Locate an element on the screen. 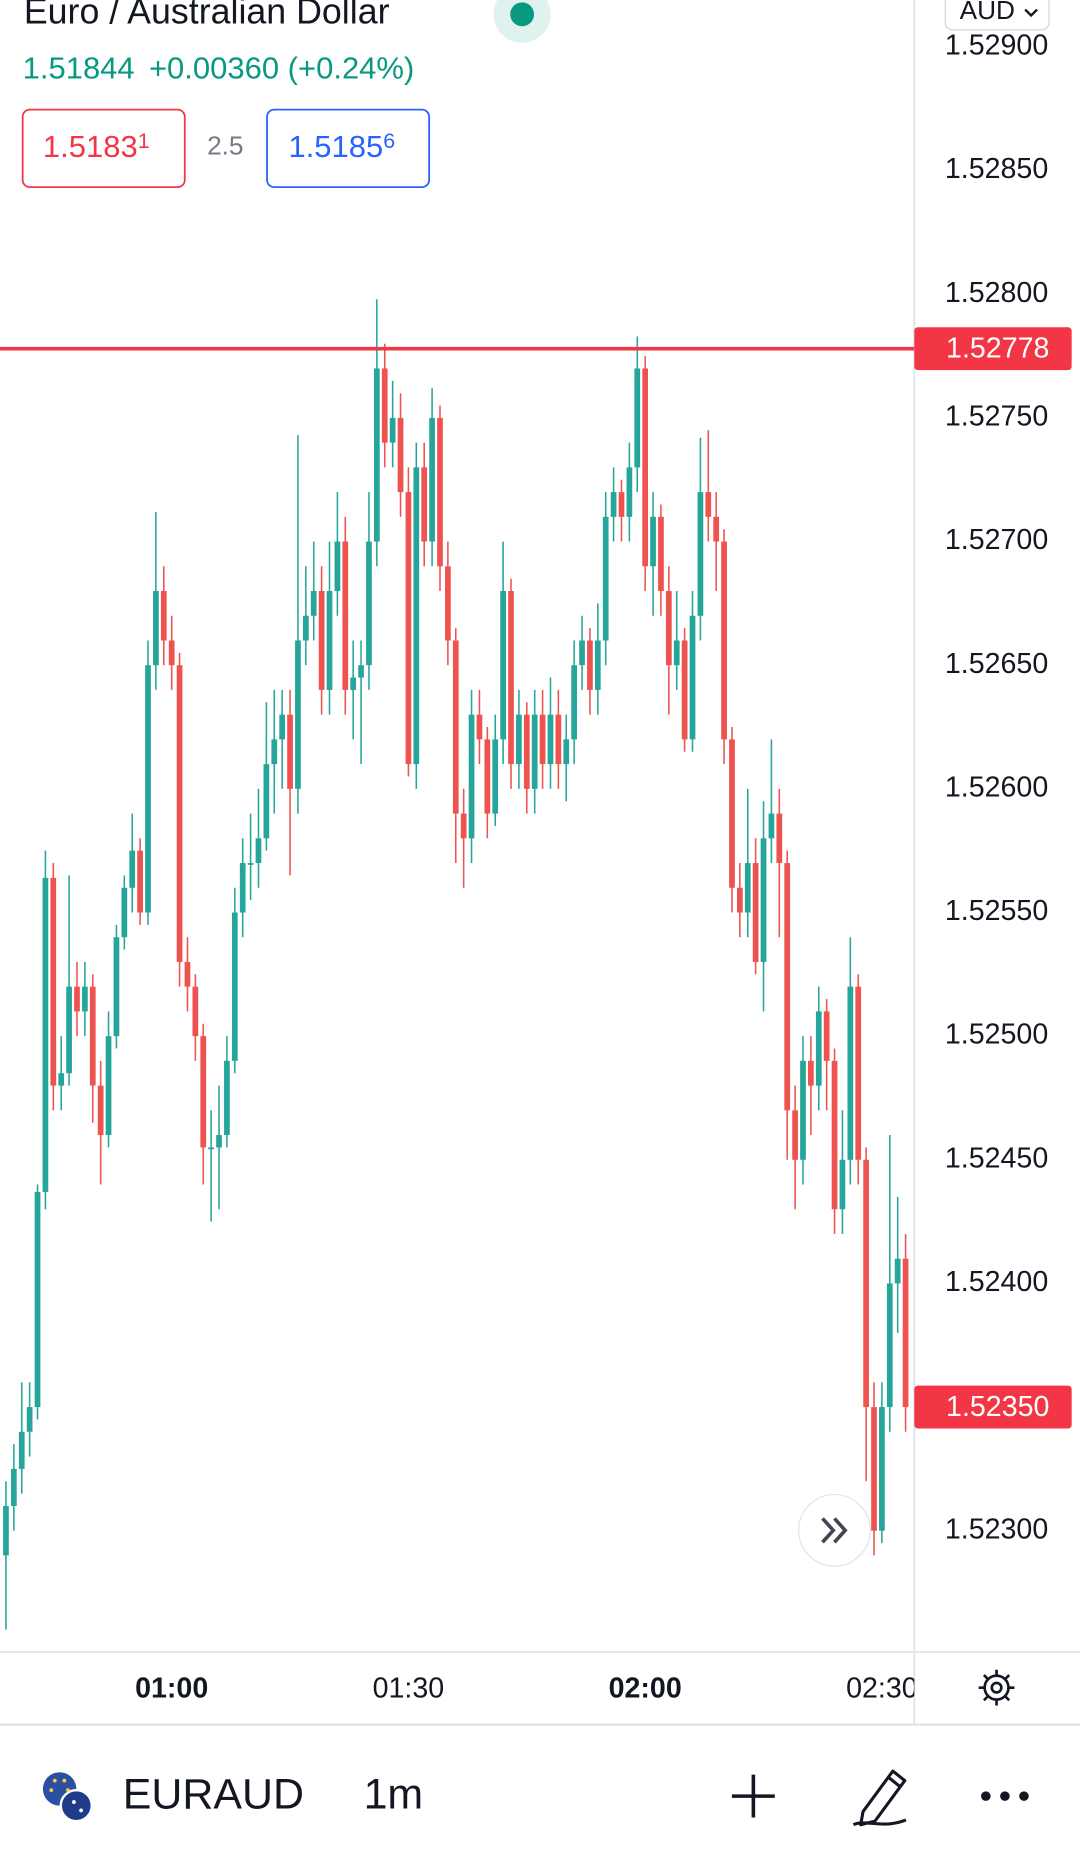  symbol-title: Euro / Australian Dollar is located at coordinates (207, 16).